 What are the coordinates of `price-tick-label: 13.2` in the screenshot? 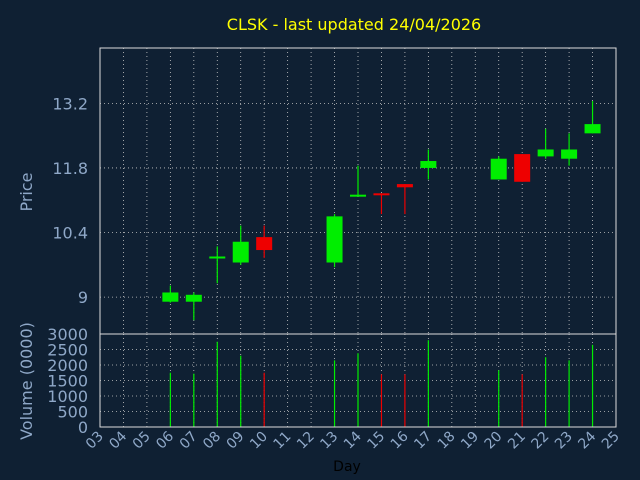 It's located at (70, 103).